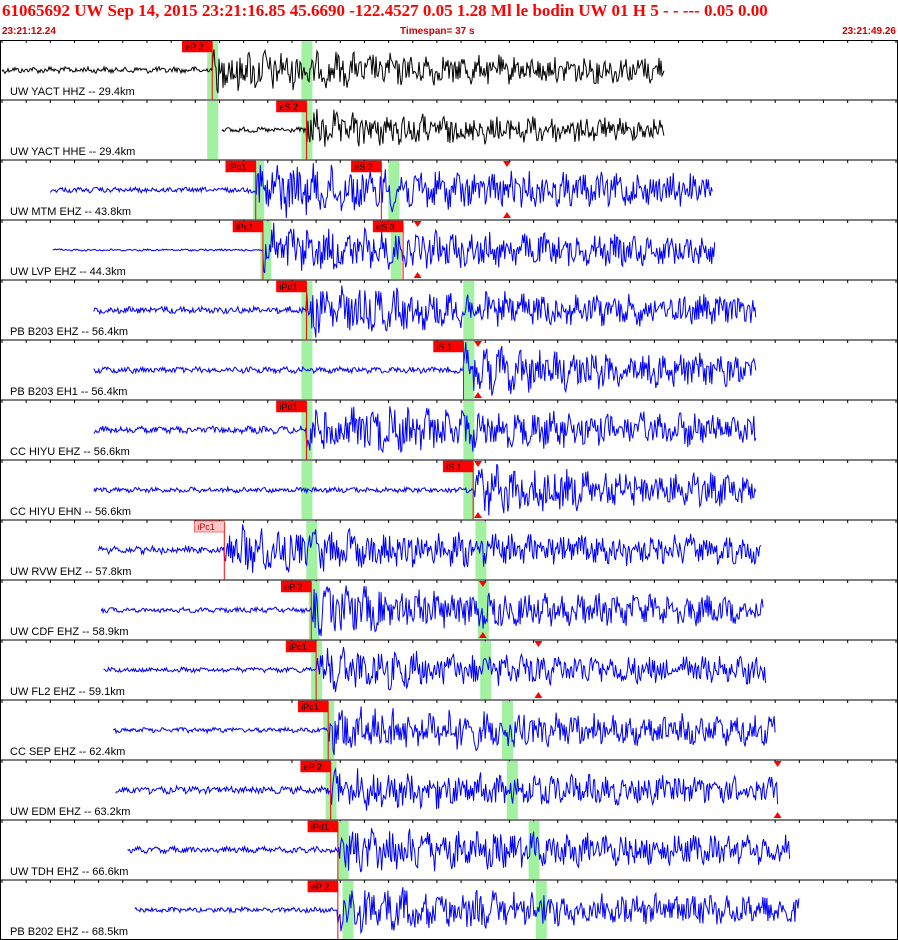  What do you see at coordinates (70, 812) in the screenshot?
I see `station-label: UW EDM EHZ -- 63.2km` at bounding box center [70, 812].